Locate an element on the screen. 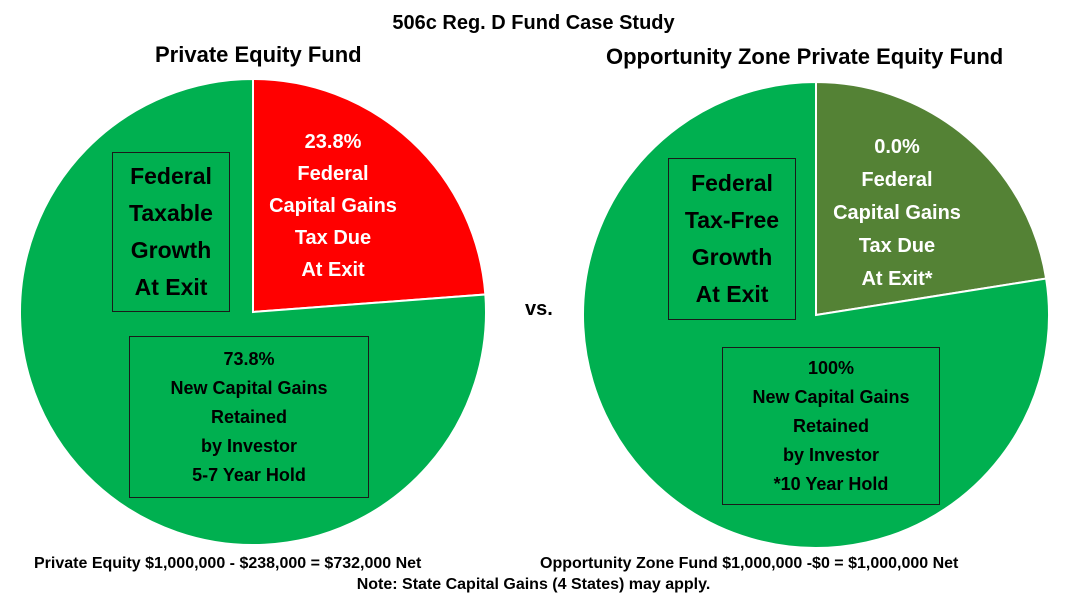  right-federal-line-2: Growth is located at coordinates (732, 257).